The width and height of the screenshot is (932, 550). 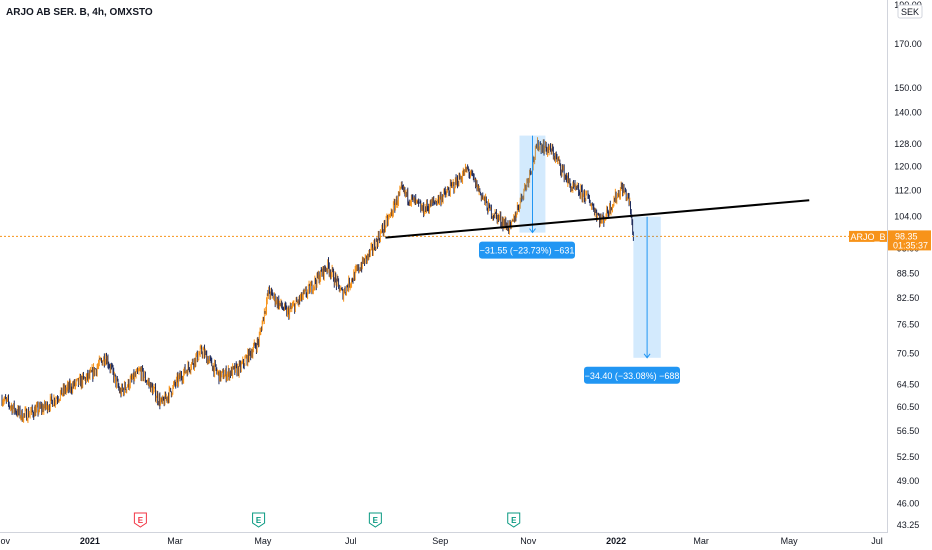 I want to click on price-tick-label: 112.00, so click(x=908, y=191).